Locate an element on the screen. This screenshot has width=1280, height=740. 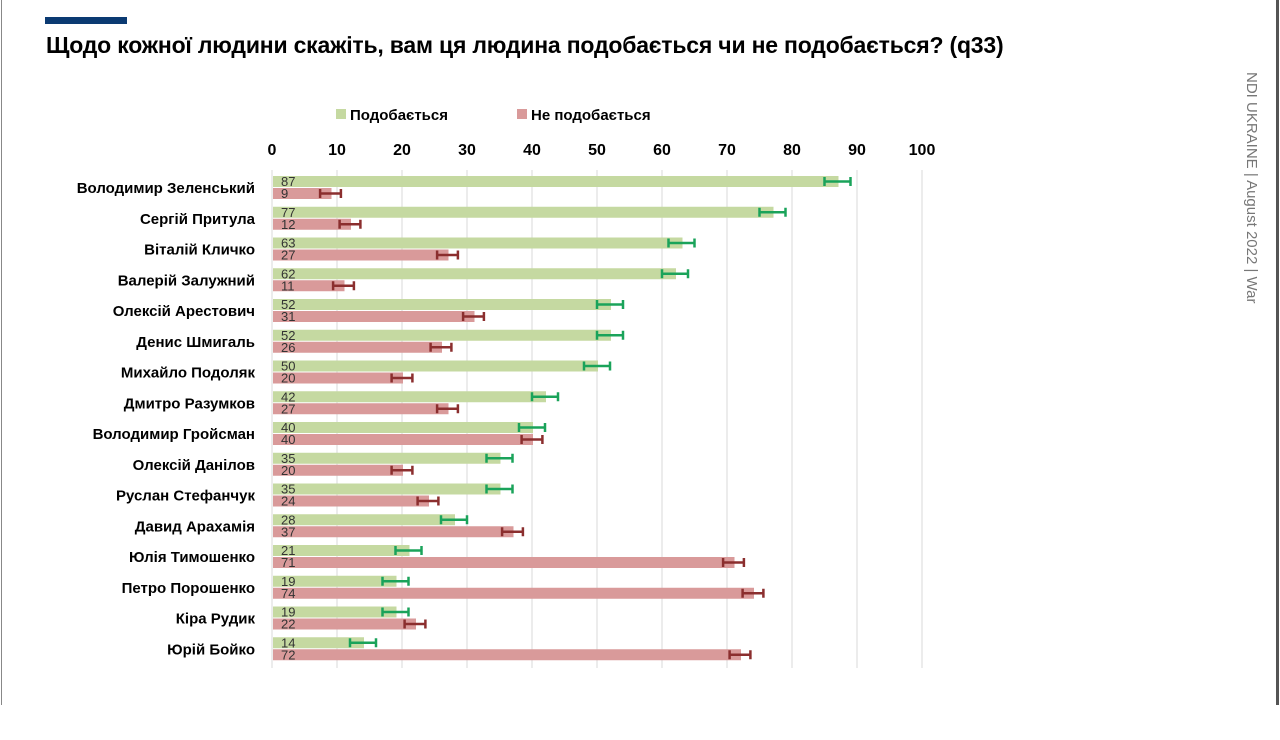
category-label: Давид Арахамія is located at coordinates (195, 526).